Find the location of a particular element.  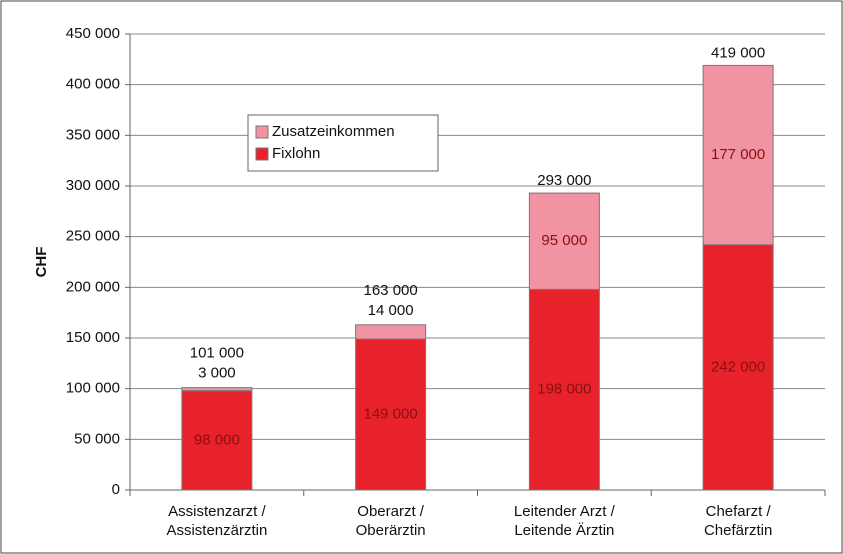

y-axis-label: CHF is located at coordinates (41, 262).